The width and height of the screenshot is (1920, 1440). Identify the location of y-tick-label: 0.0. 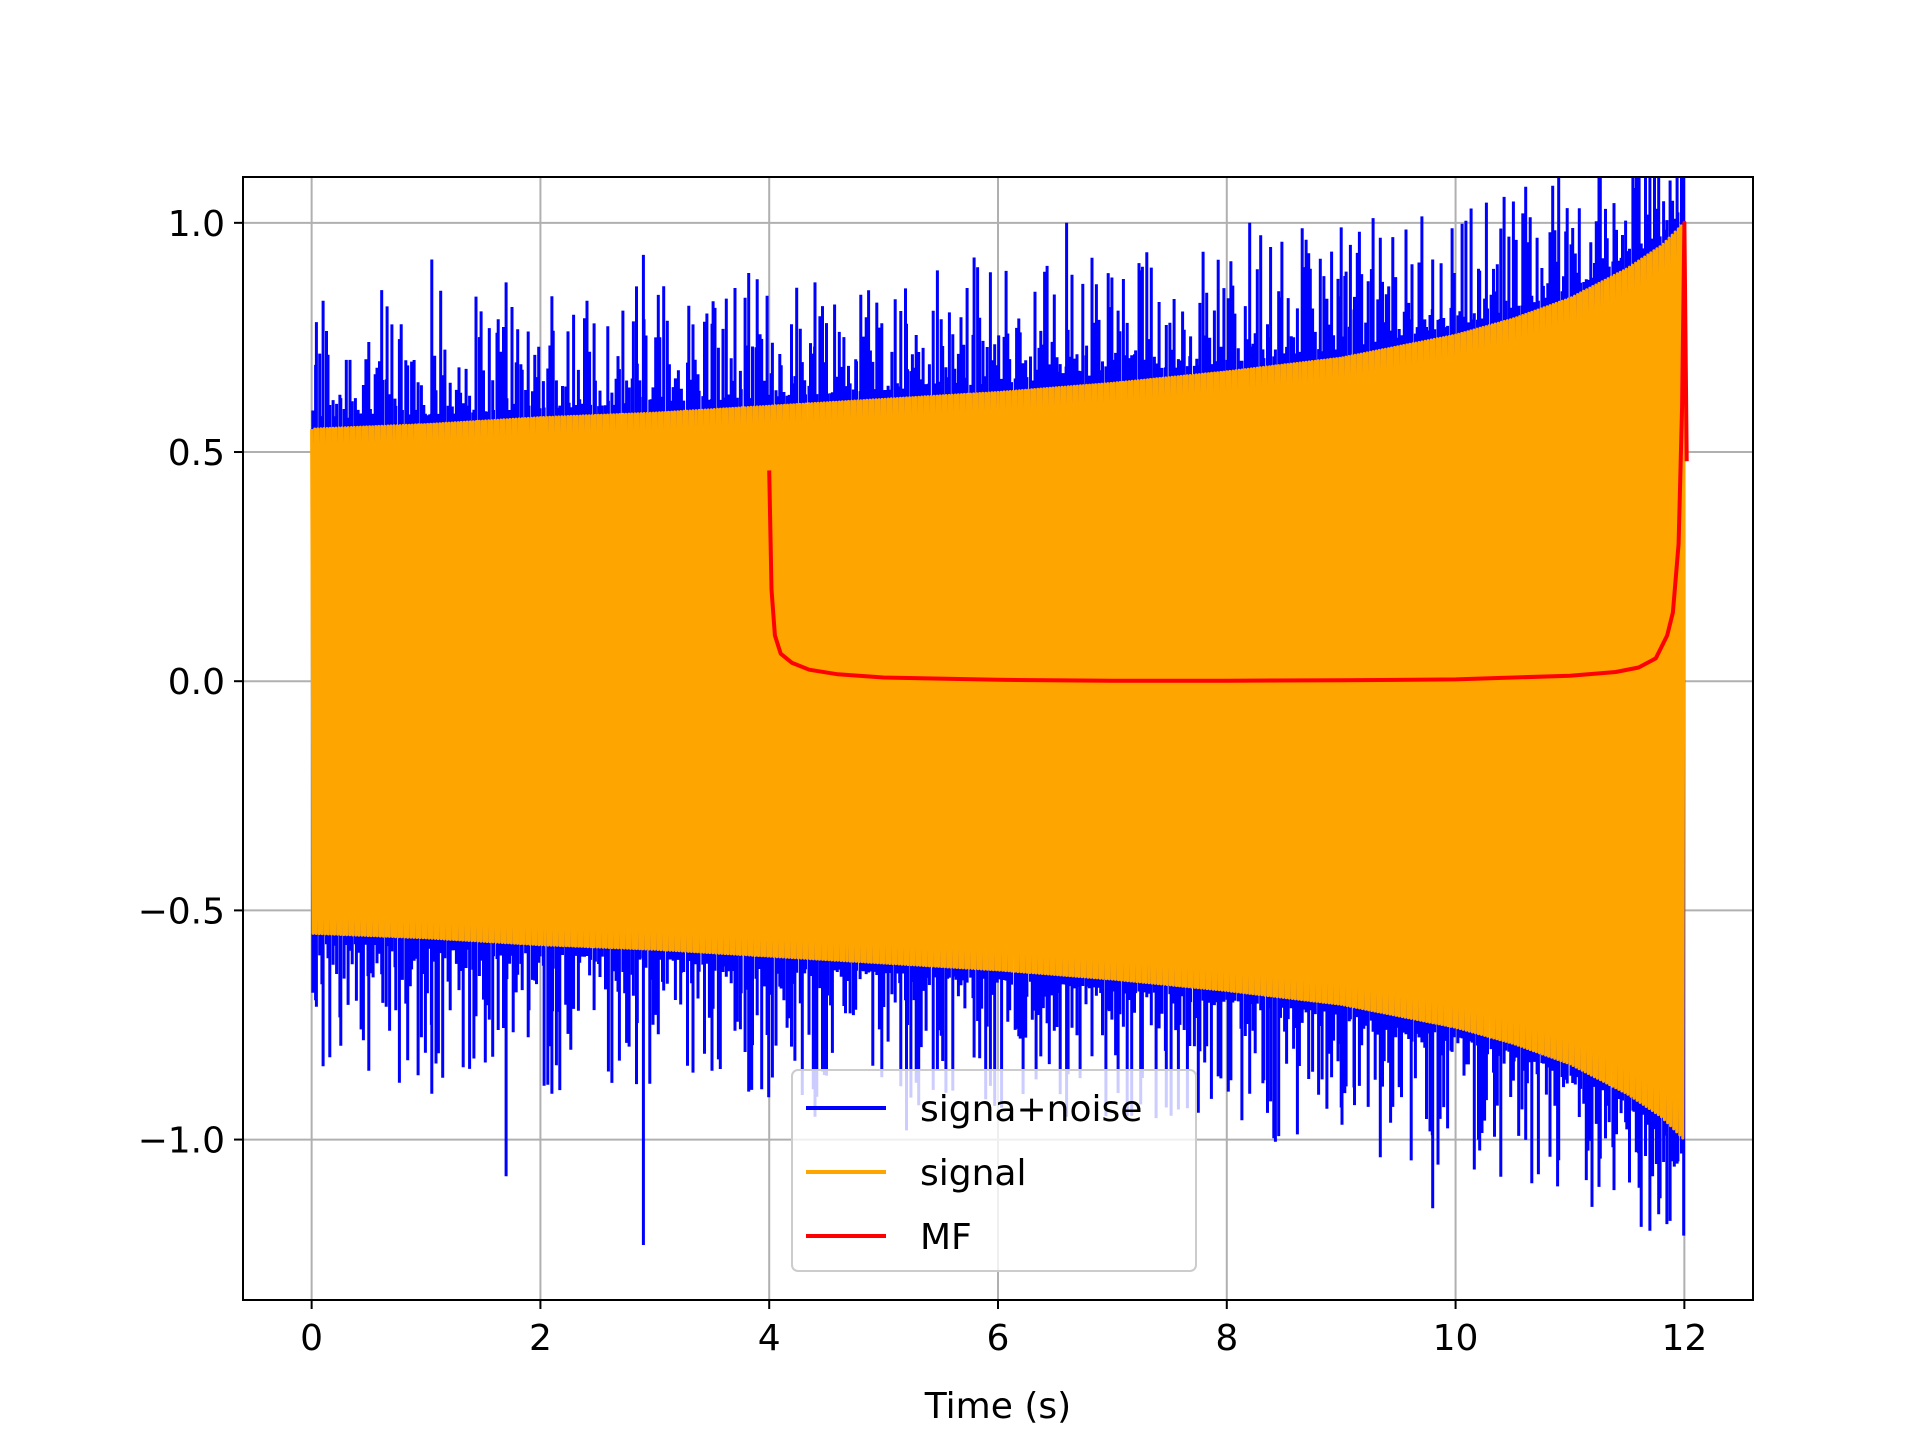
(196, 682).